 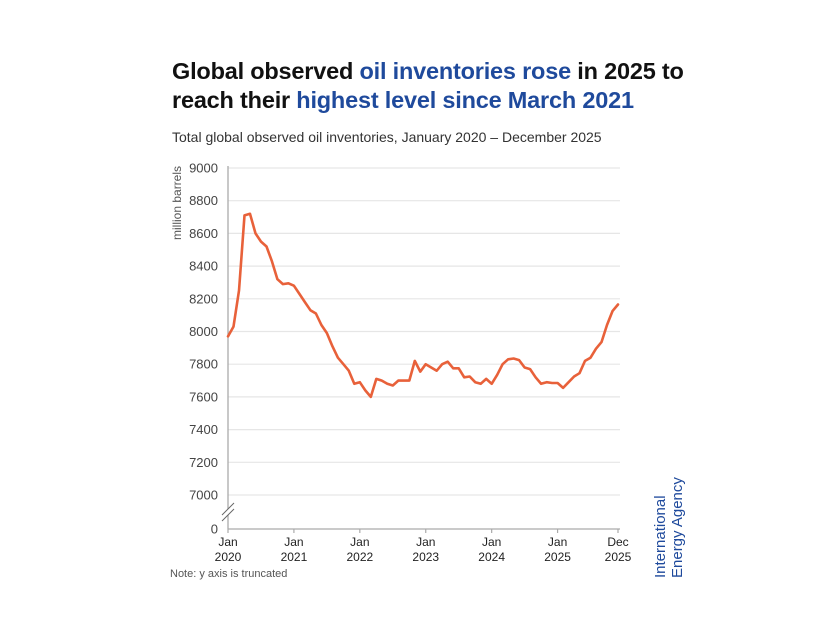 I want to click on y-tick-label: 7400, so click(x=203, y=429).